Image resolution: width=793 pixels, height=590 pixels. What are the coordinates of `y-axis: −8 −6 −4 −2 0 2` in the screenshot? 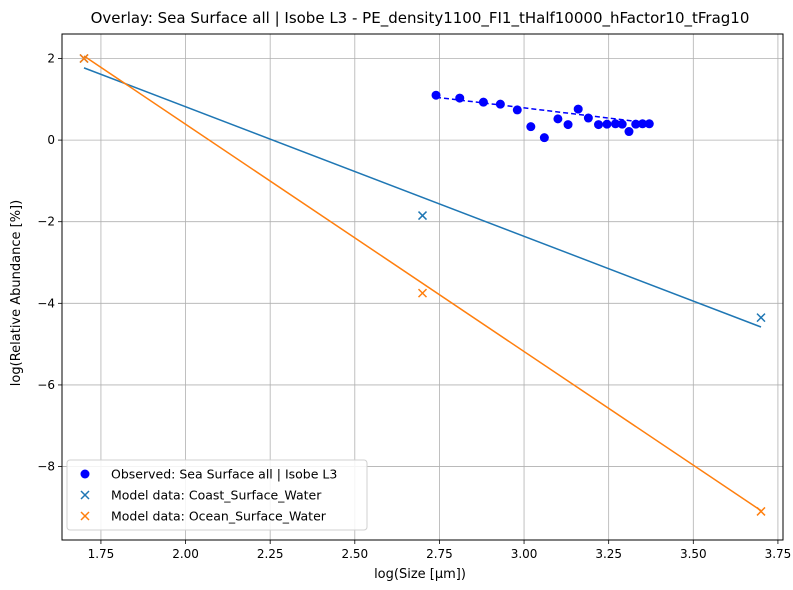 It's located at (49, 262).